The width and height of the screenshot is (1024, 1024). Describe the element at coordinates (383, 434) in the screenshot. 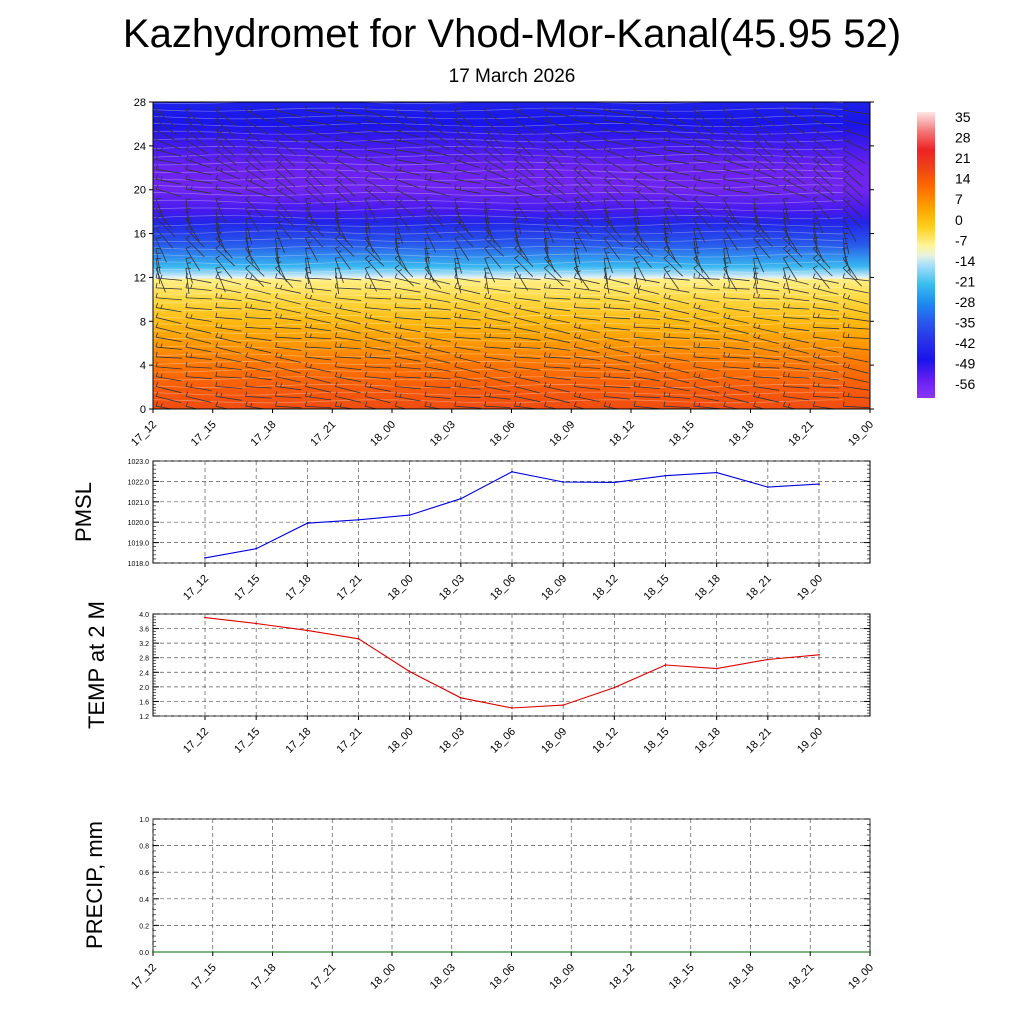

I see `x-tick-label: 18_00` at that location.